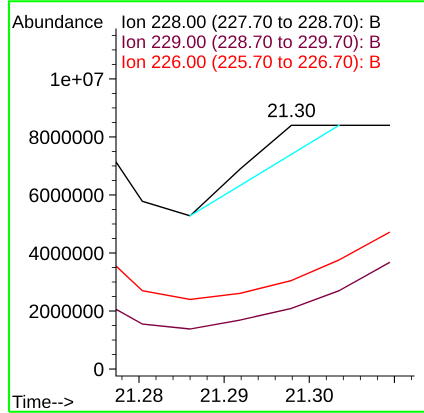  What do you see at coordinates (66, 137) in the screenshot?
I see `y-tick-label: 8000000` at bounding box center [66, 137].